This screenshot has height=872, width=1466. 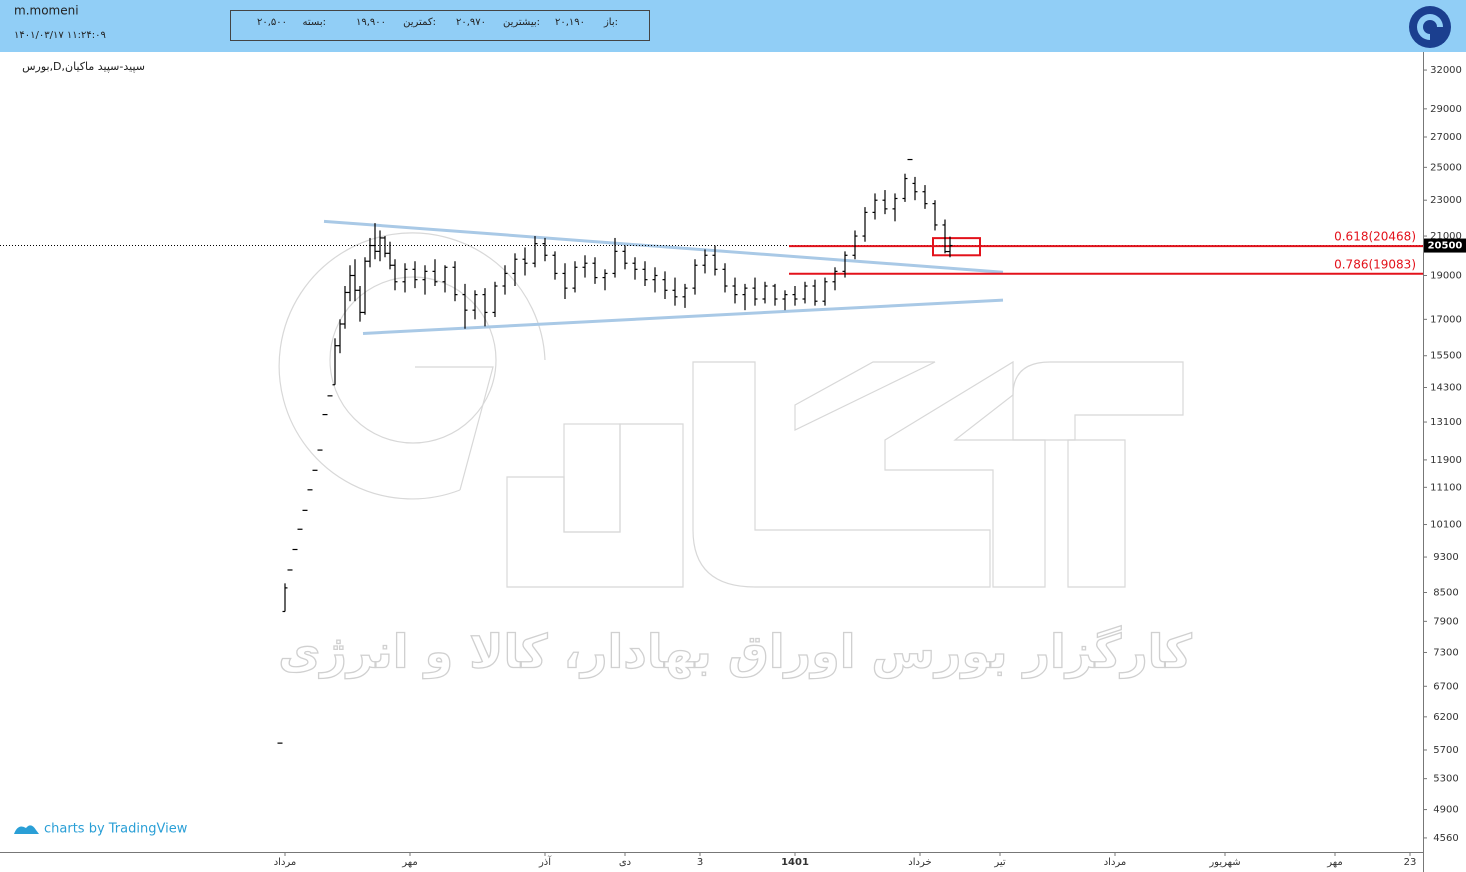 What do you see at coordinates (1445, 593) in the screenshot?
I see `y-tick-label: 8500` at bounding box center [1445, 593].